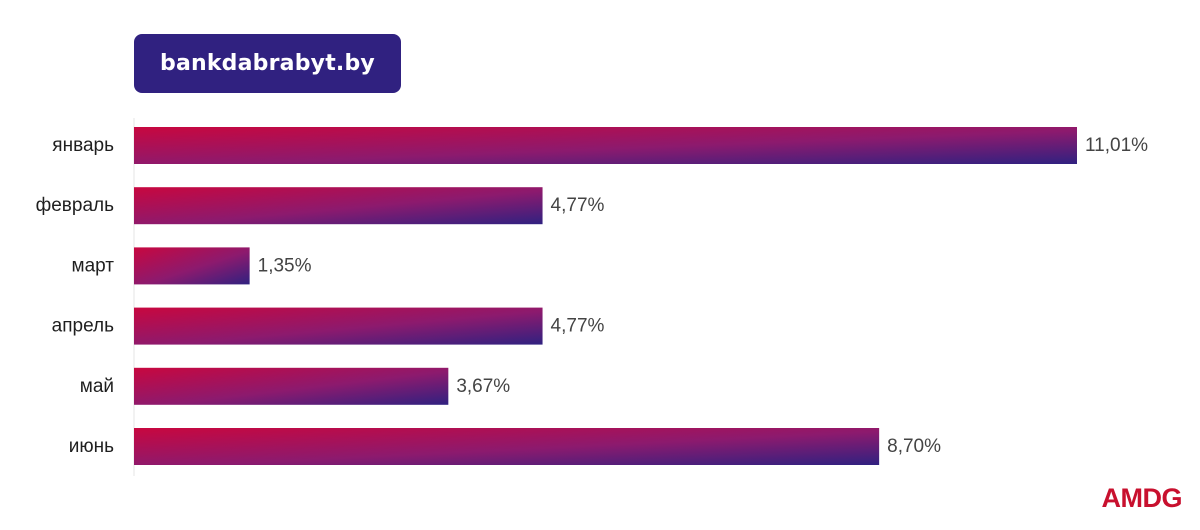  I want to click on logo-text: AMDG, so click(1142, 498).